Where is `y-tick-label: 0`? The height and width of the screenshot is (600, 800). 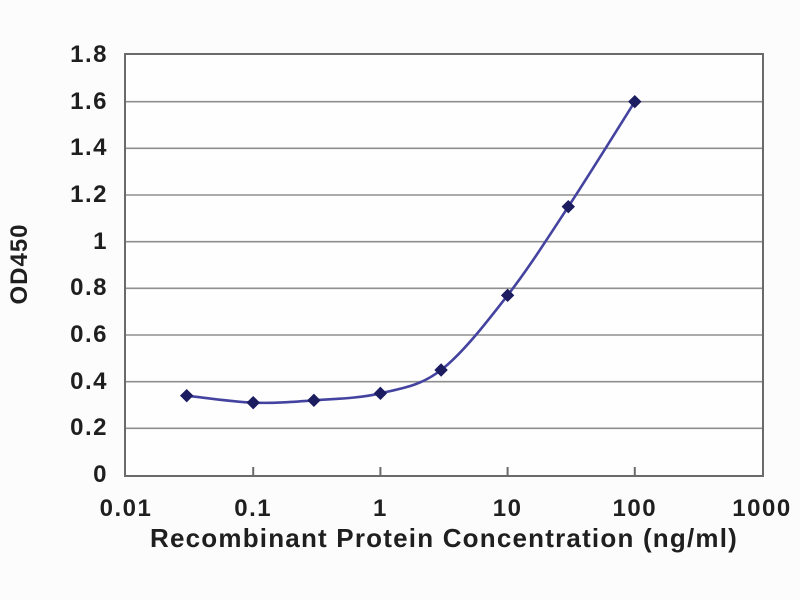
y-tick-label: 0 is located at coordinates (100, 474).